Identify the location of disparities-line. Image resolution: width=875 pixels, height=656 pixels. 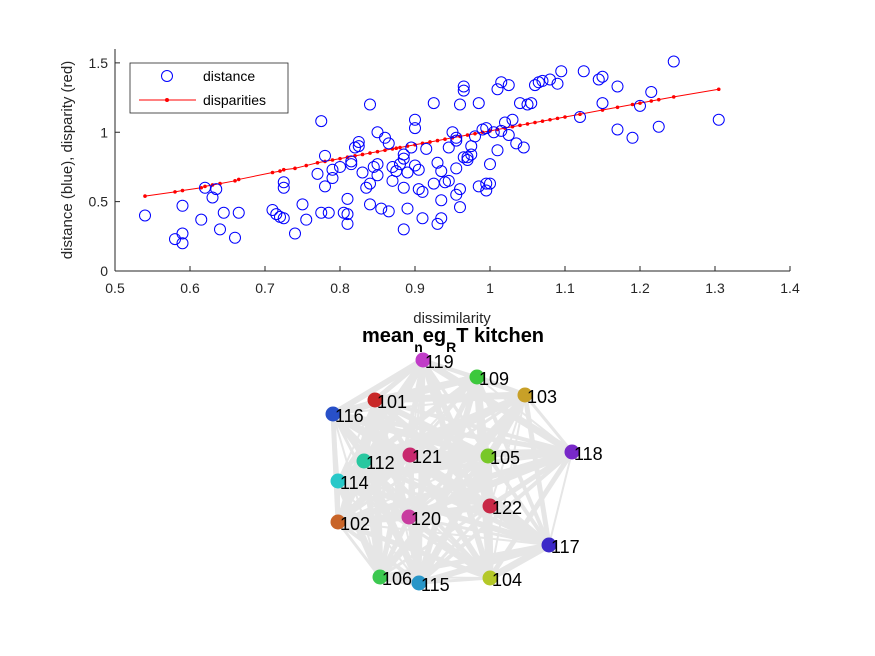
(431, 142).